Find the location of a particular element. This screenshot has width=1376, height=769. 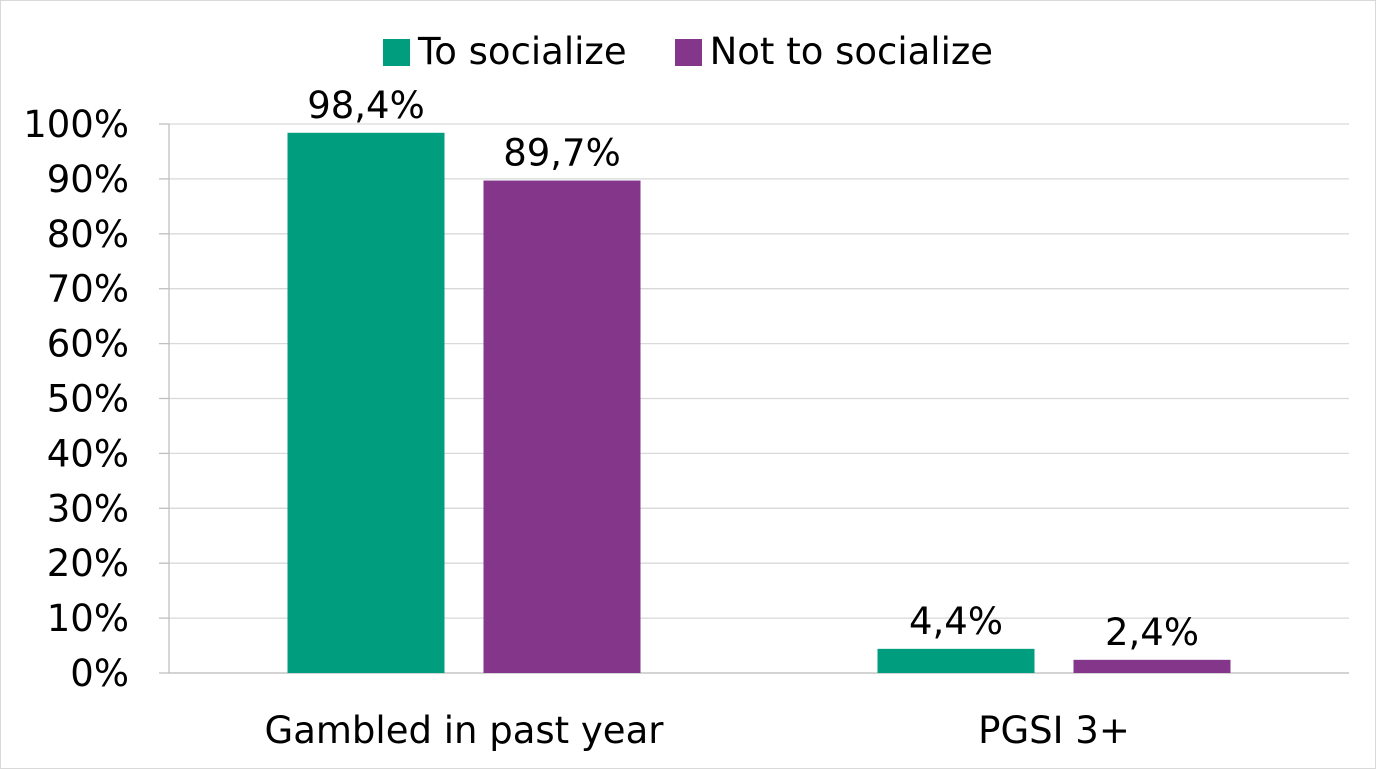

y-tick-label: 70% is located at coordinates (88, 289).